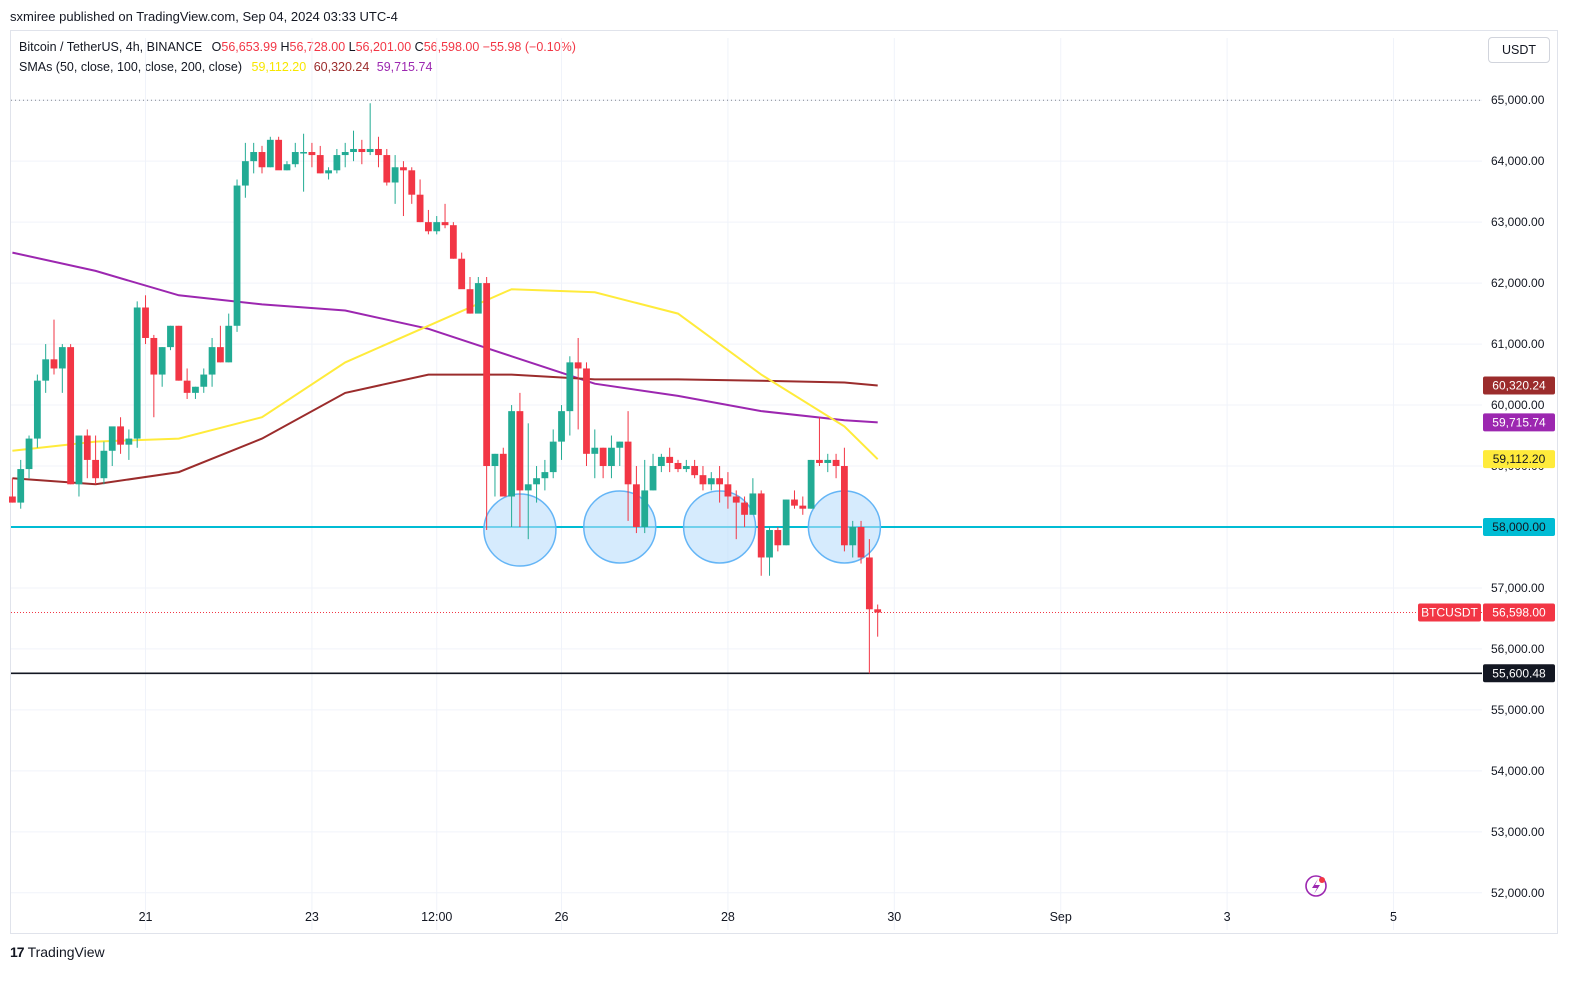 The width and height of the screenshot is (1595, 988). I want to click on low-label: L, so click(352, 47).